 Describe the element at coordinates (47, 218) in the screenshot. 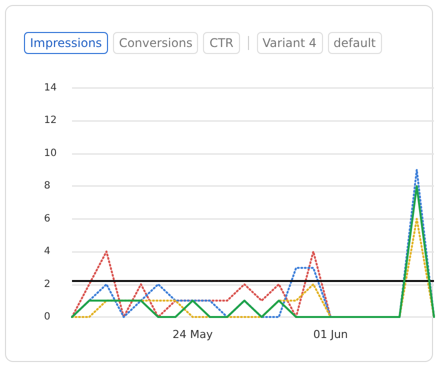

I see `y-tick-label: 6` at that location.